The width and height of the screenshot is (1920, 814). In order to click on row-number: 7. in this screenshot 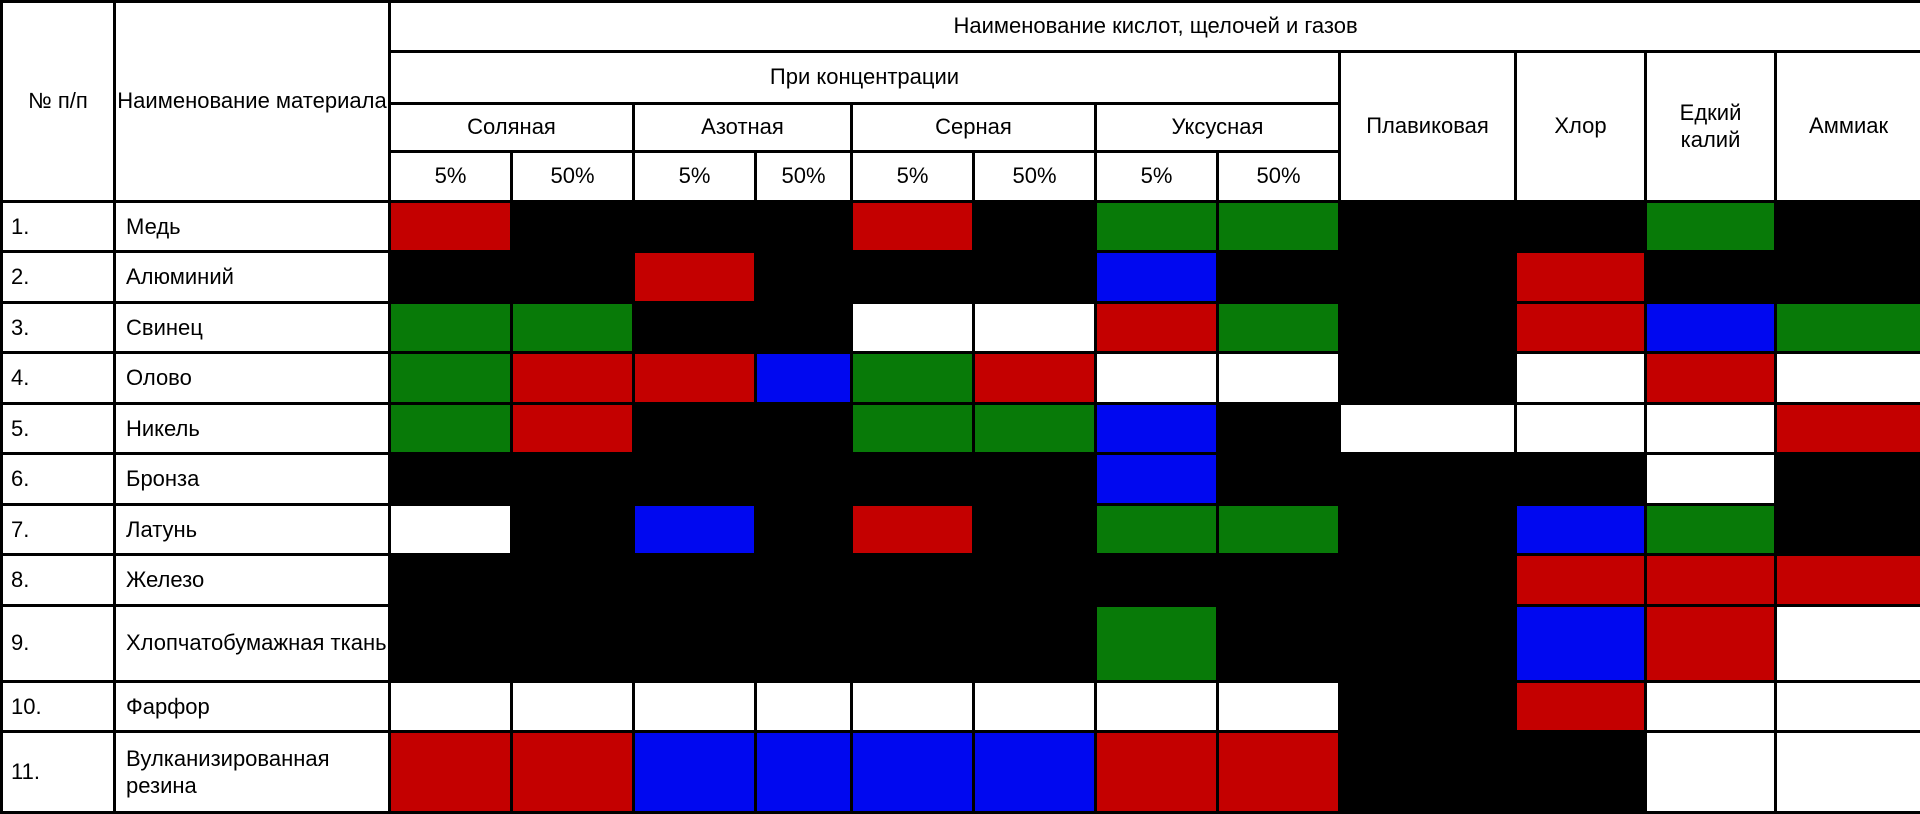, I will do `click(58, 529)`.